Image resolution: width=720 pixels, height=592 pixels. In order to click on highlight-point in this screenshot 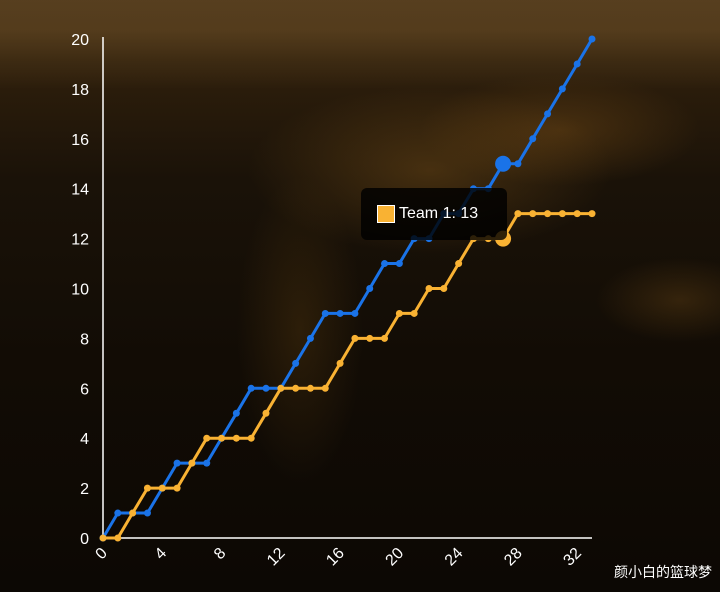, I will do `click(503, 163)`.